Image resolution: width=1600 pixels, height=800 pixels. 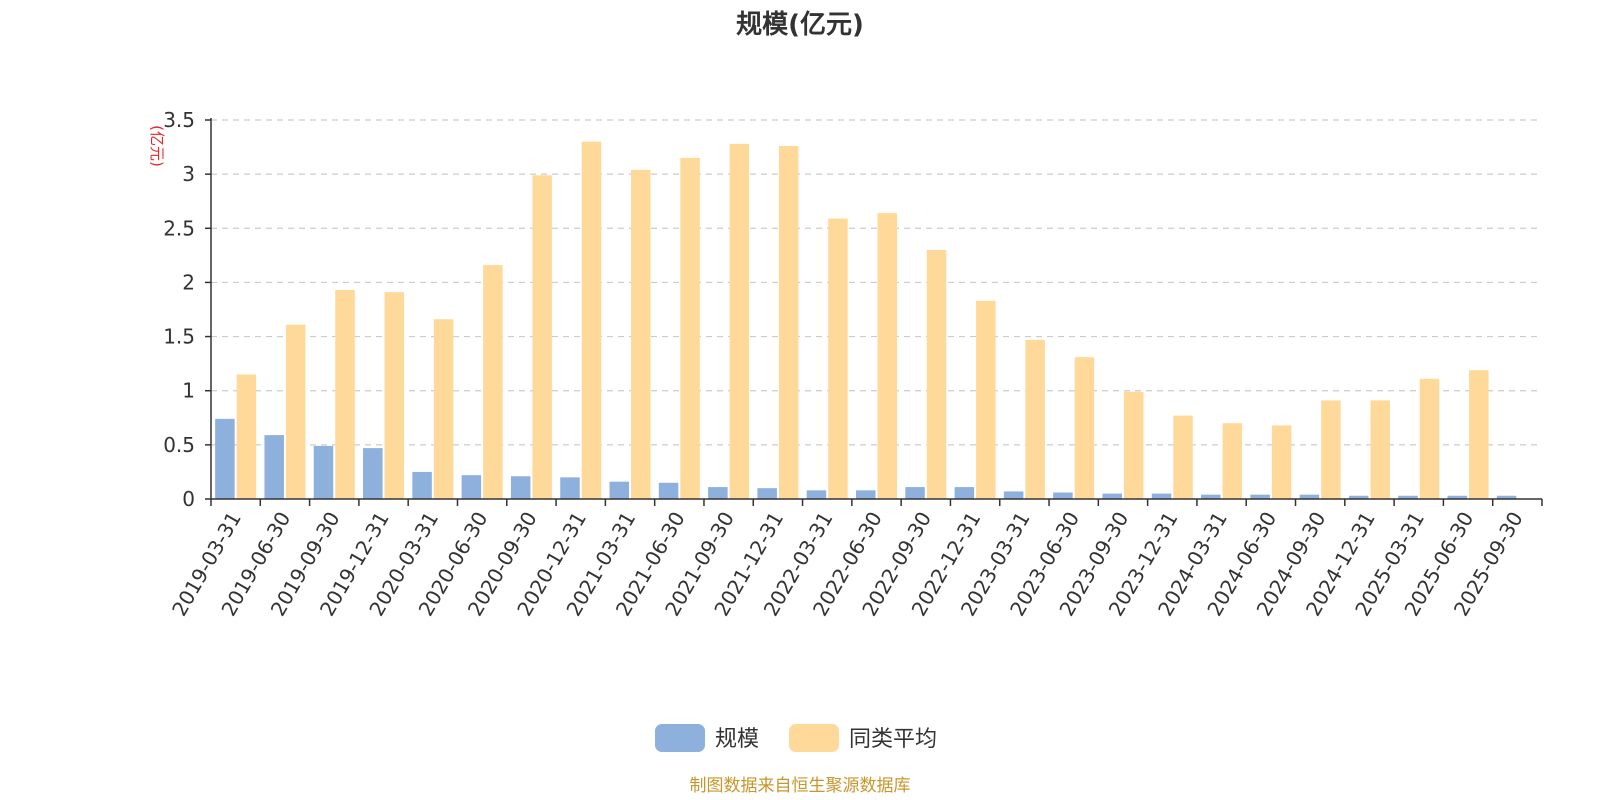 I want to click on legend: 规模 同类平均, so click(x=796, y=738).